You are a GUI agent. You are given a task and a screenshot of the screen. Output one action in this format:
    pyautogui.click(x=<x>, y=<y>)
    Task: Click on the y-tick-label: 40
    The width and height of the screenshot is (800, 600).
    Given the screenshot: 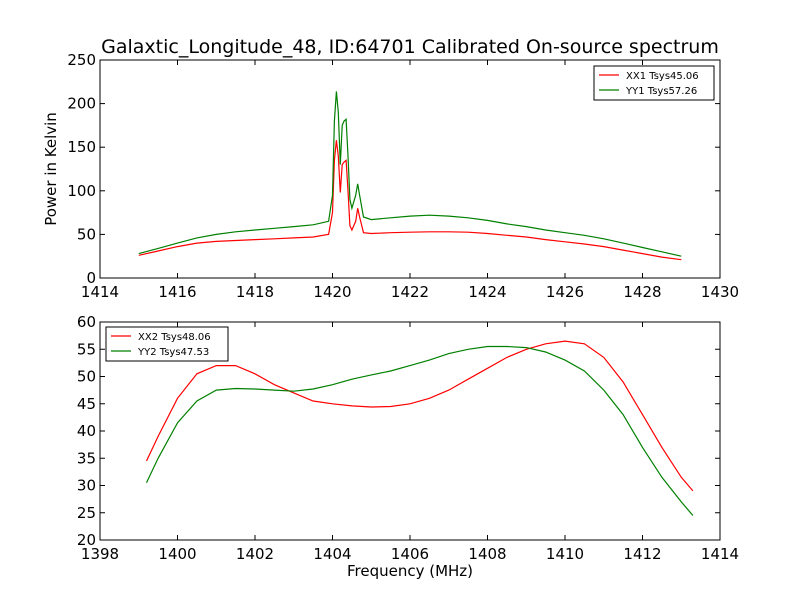 What is the action you would take?
    pyautogui.click(x=86, y=431)
    